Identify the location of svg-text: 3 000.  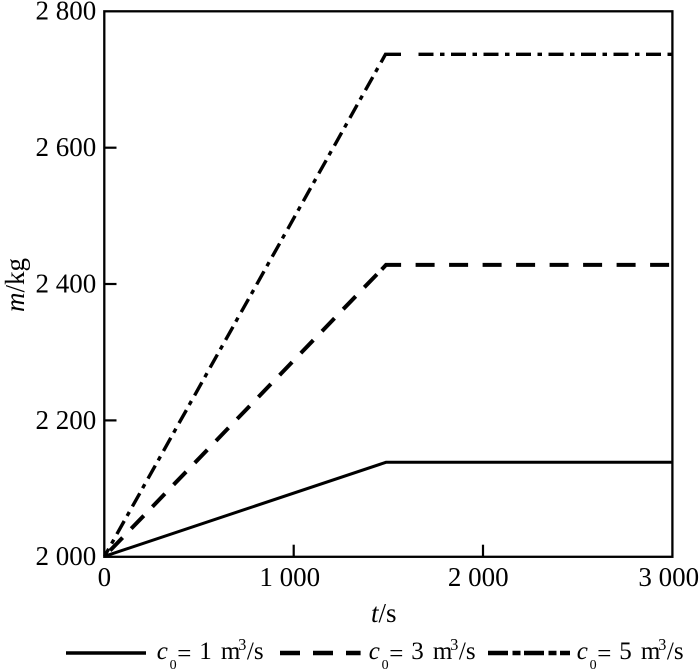
(668, 577).